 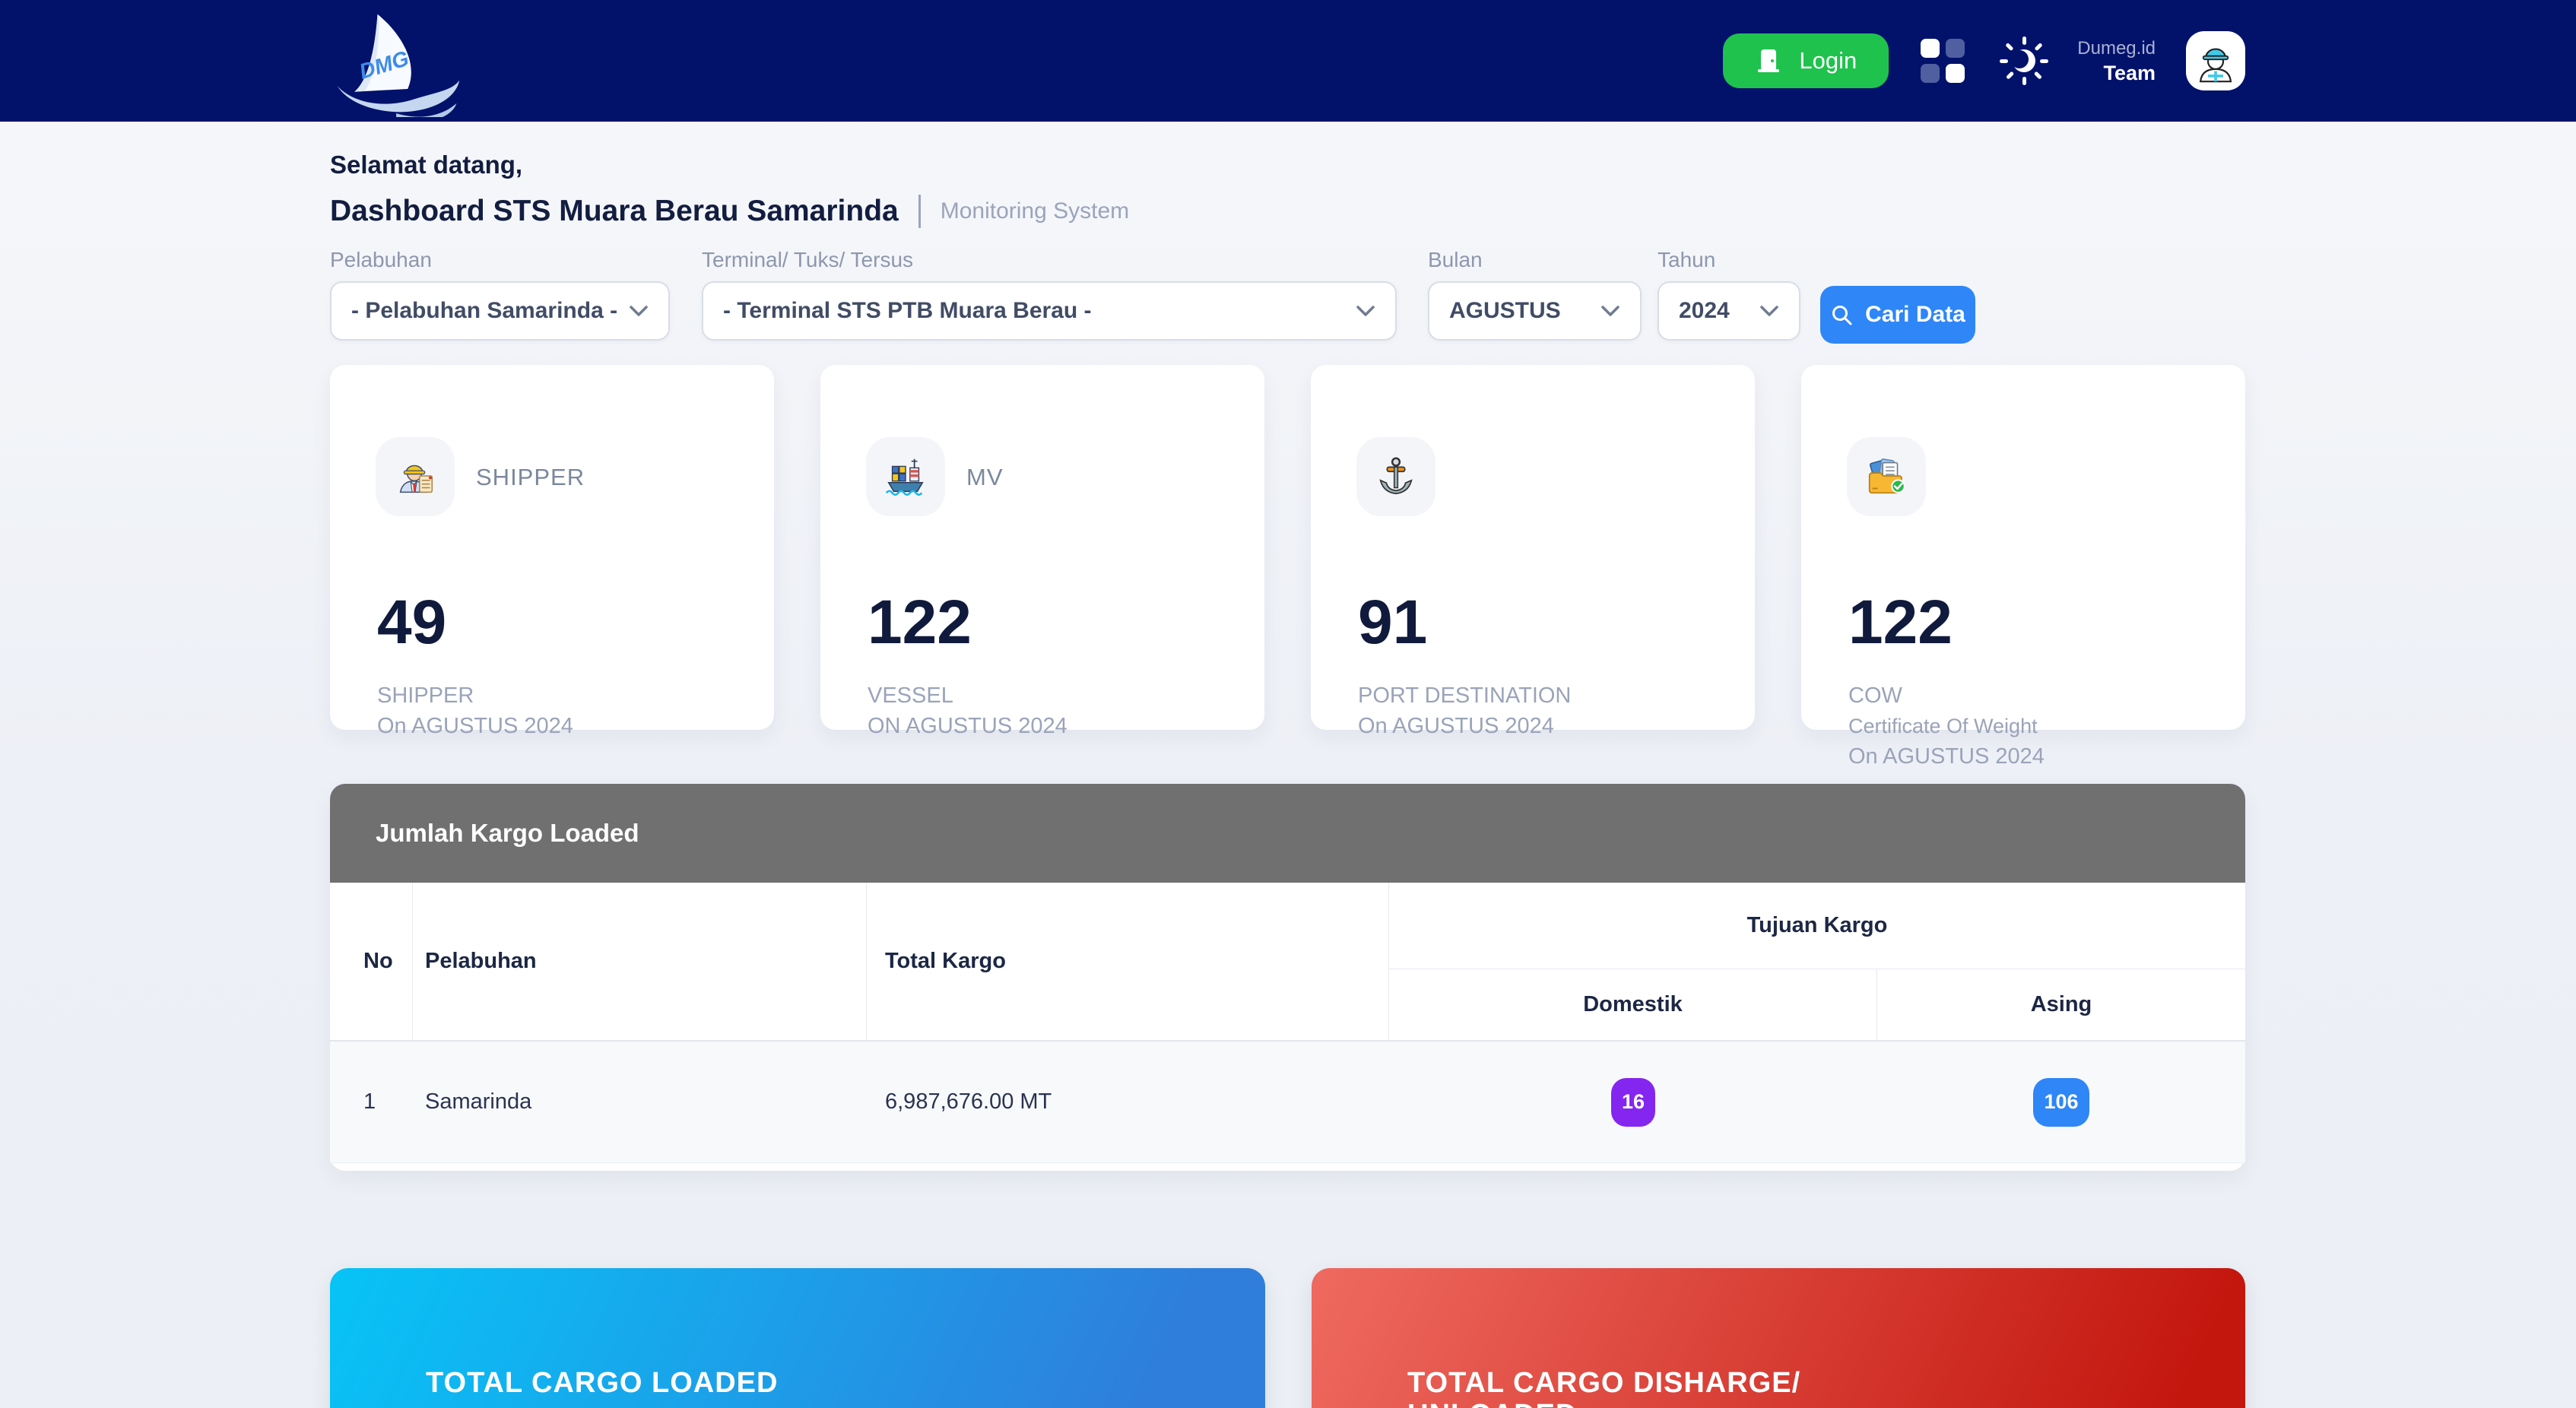 What do you see at coordinates (1984, 61) in the screenshot?
I see `navbar-actions: Login` at bounding box center [1984, 61].